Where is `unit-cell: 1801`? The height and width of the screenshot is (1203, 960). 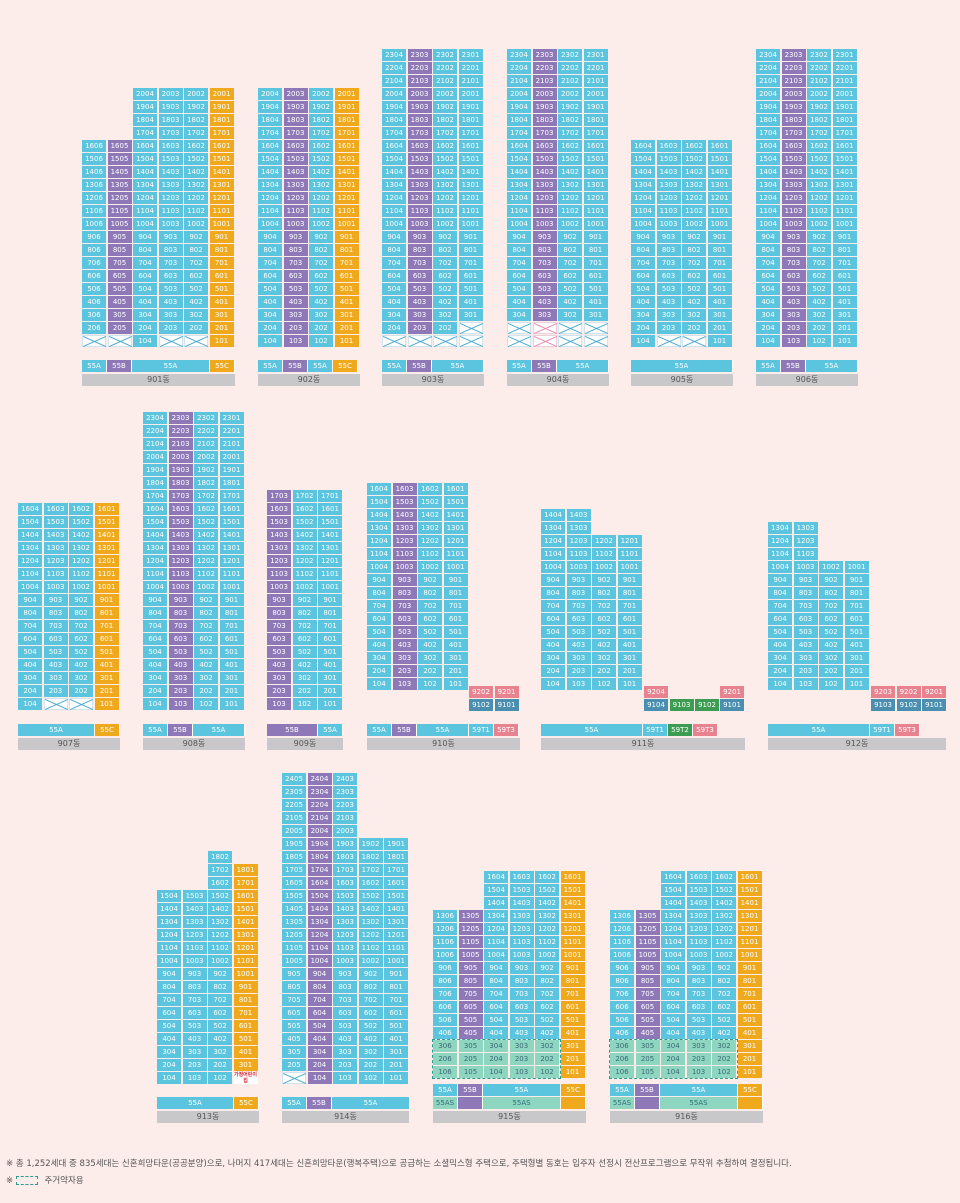
unit-cell: 1801 is located at coordinates (231, 483).